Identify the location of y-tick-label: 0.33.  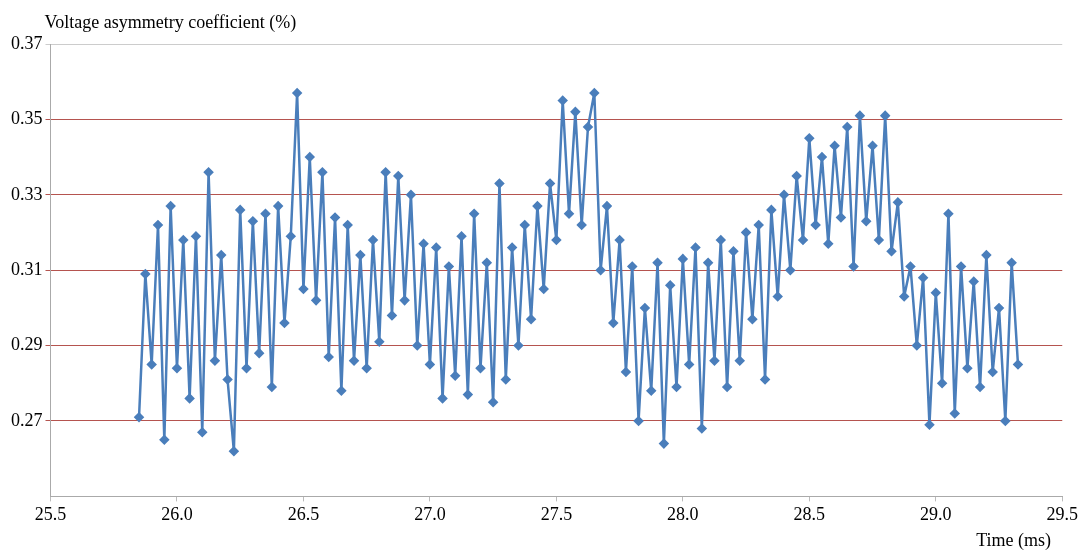
(27, 193).